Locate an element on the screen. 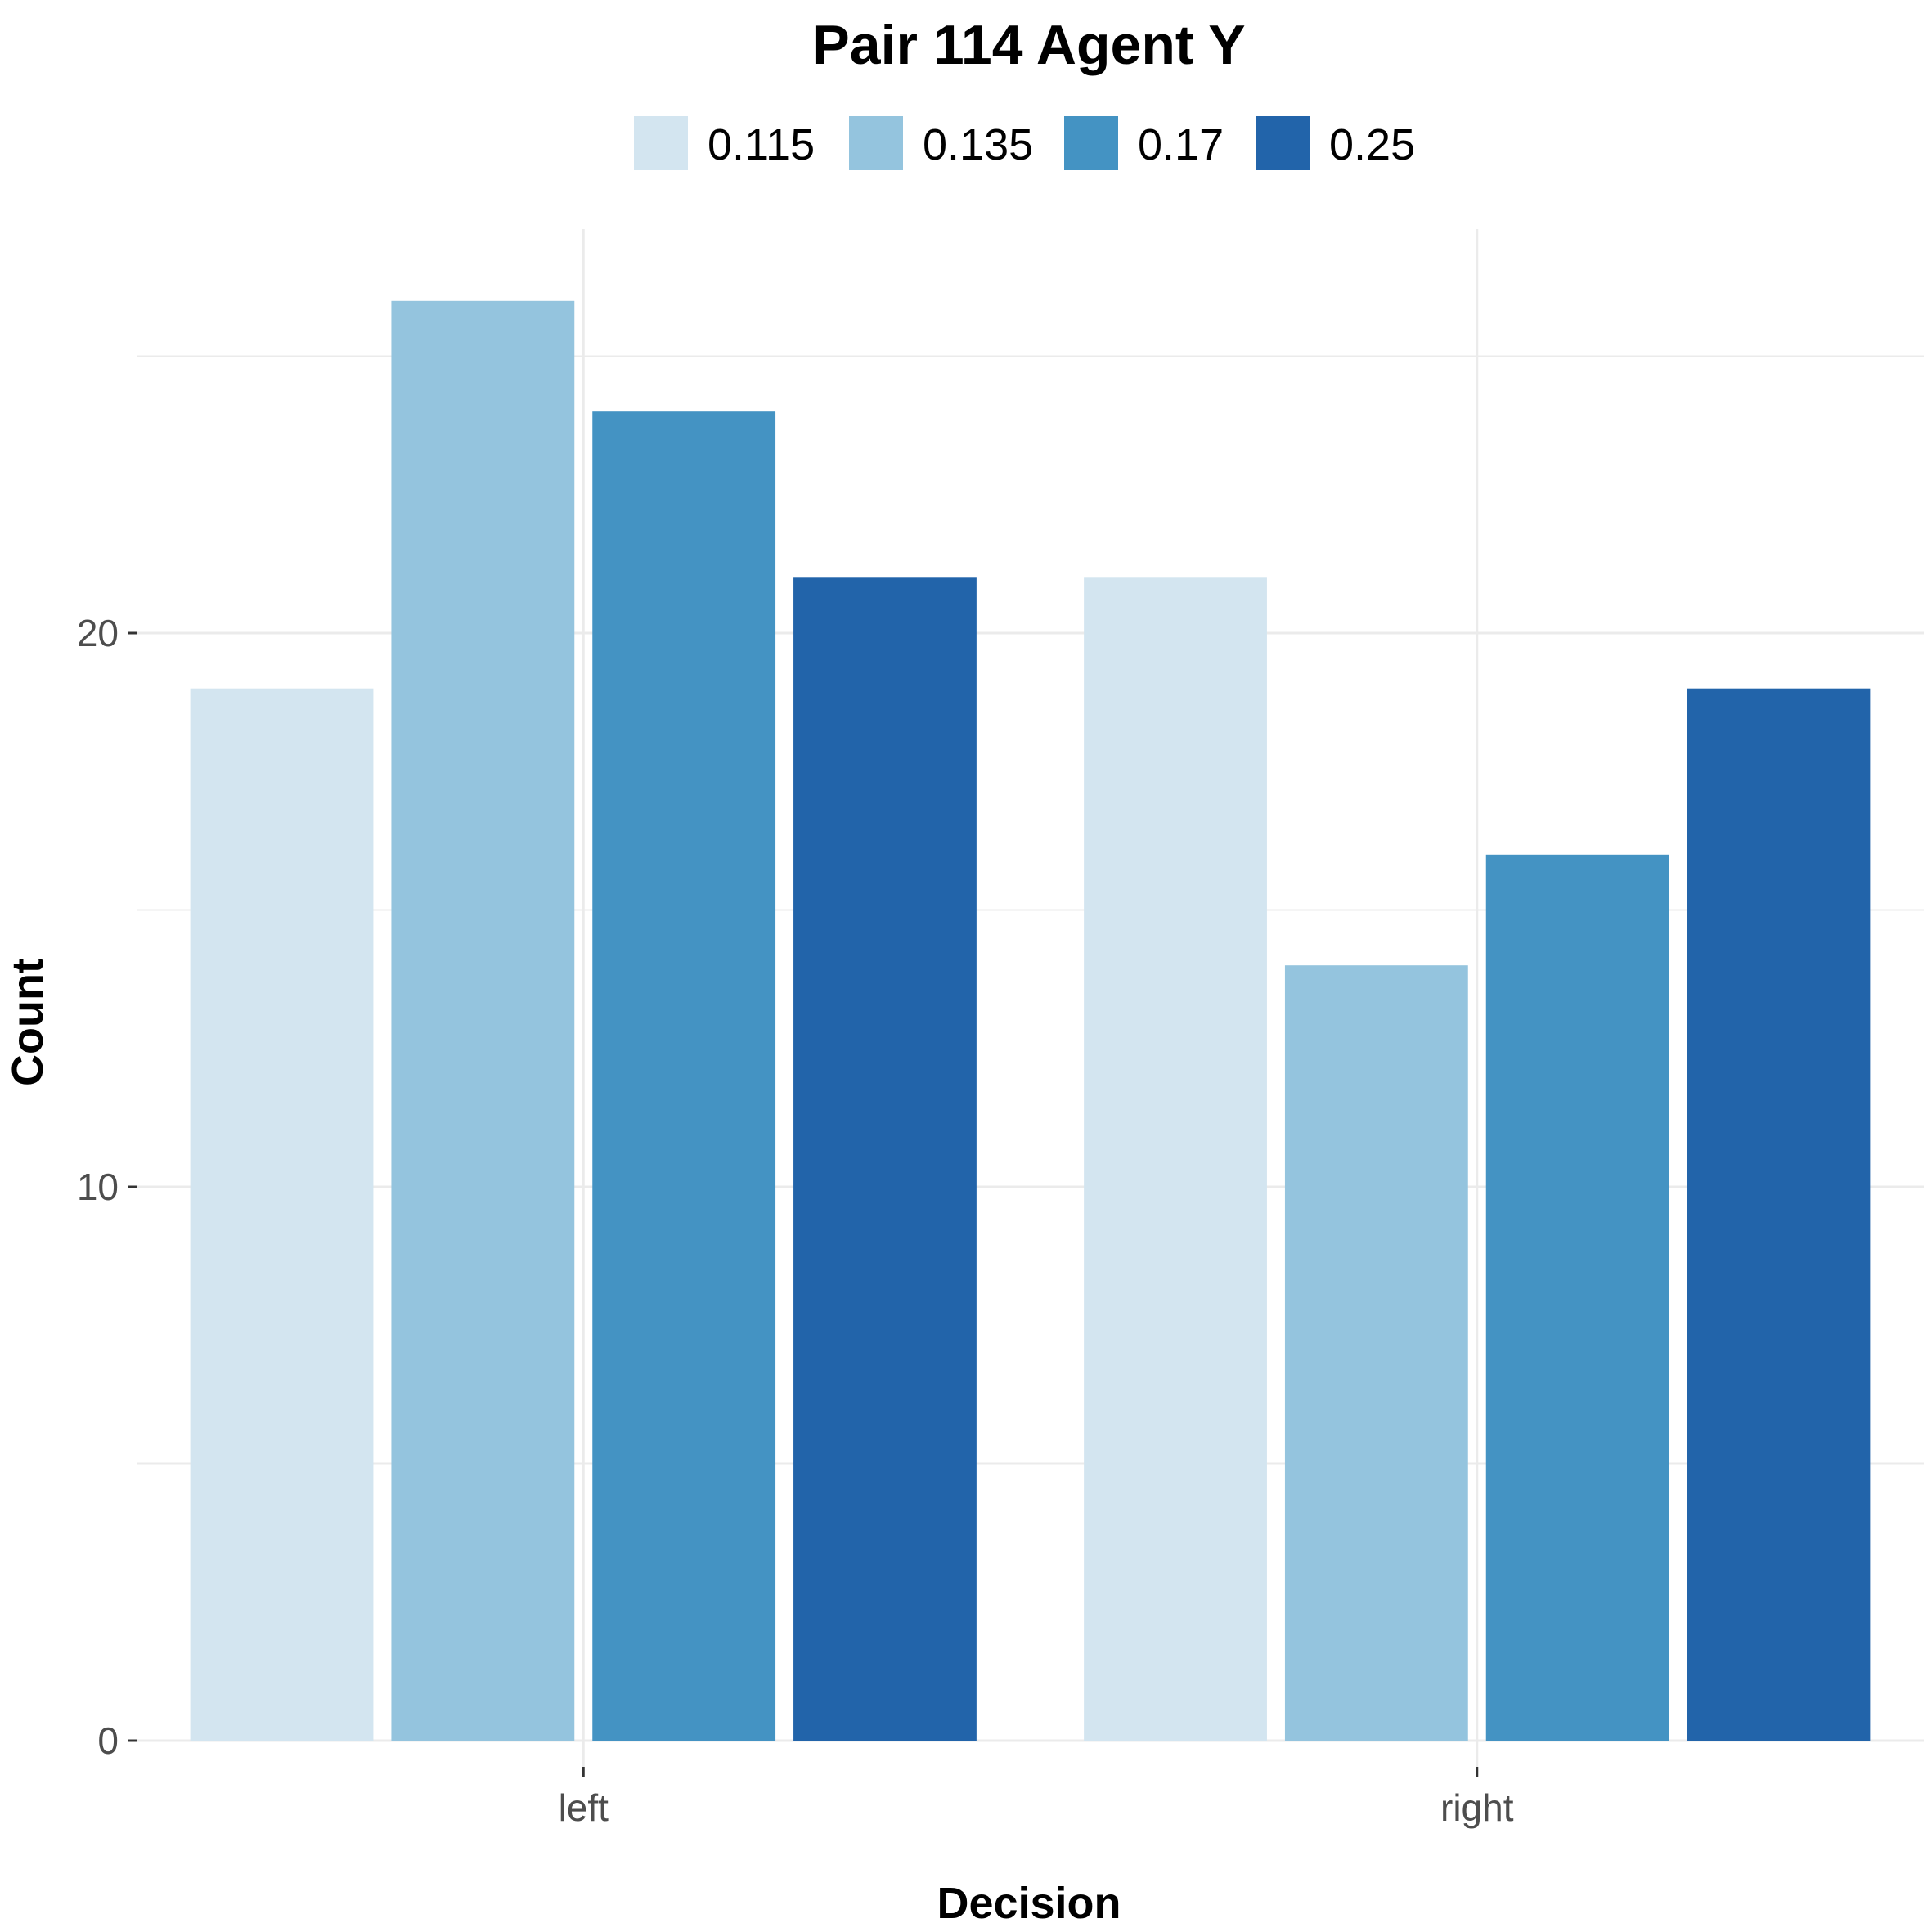 The image size is (1932, 1932). y-tick-label: 20 is located at coordinates (98, 633).